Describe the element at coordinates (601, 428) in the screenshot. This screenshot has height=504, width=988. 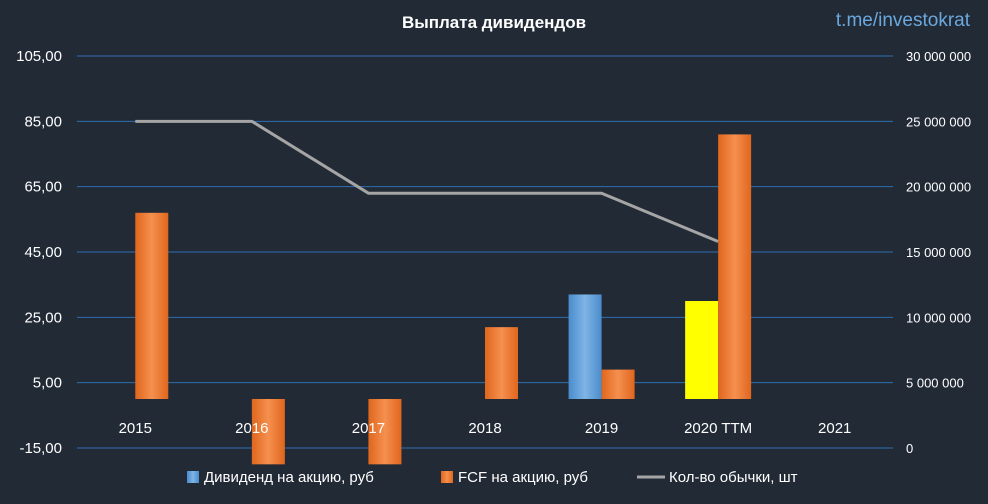
I see `x-tick-label: 2019` at that location.